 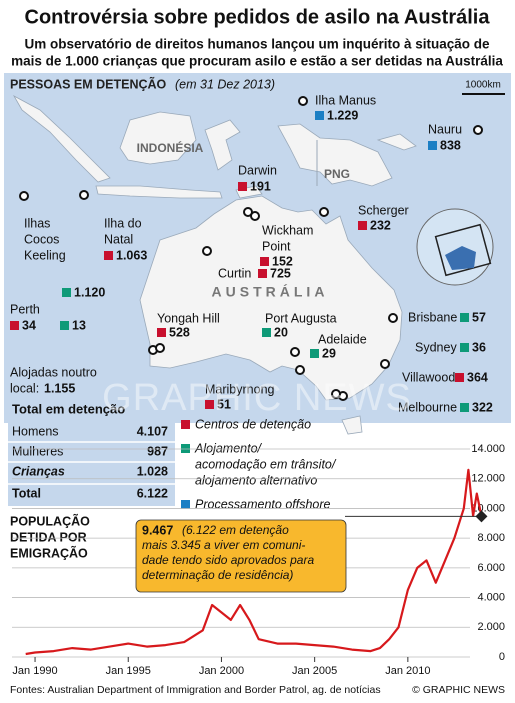 What do you see at coordinates (128, 671) in the screenshot?
I see `x-tick-label: Jan 1995` at bounding box center [128, 671].